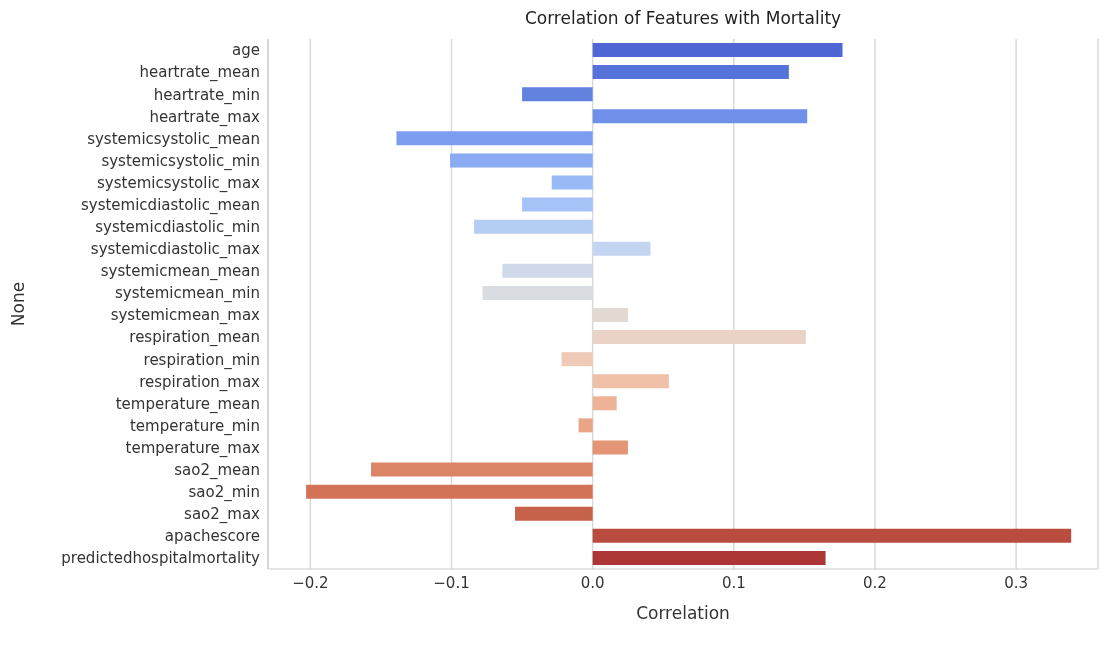  Describe the element at coordinates (246, 50) in the screenshot. I see `y-tick-label: age` at that location.